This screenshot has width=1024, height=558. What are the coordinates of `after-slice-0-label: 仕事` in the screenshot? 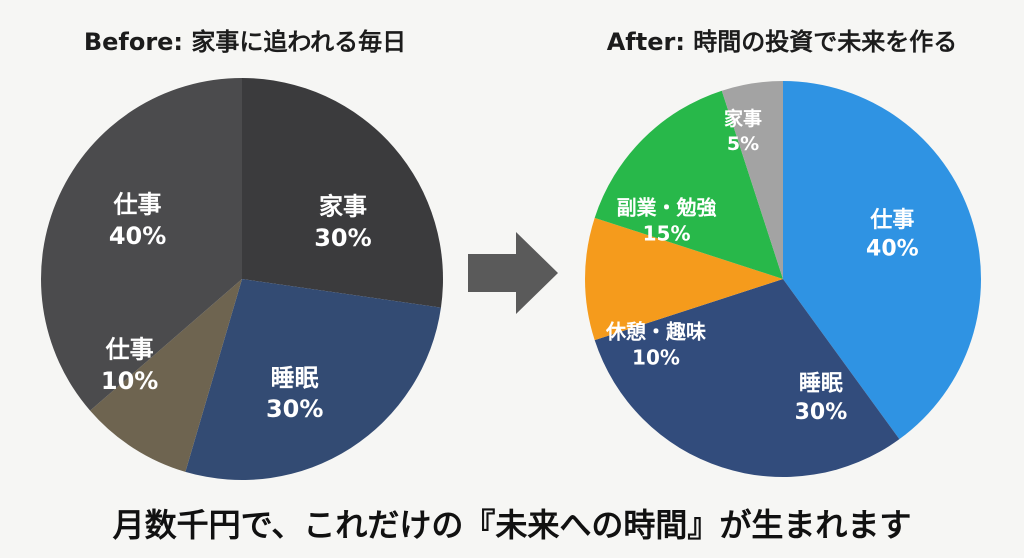 It's located at (891, 220).